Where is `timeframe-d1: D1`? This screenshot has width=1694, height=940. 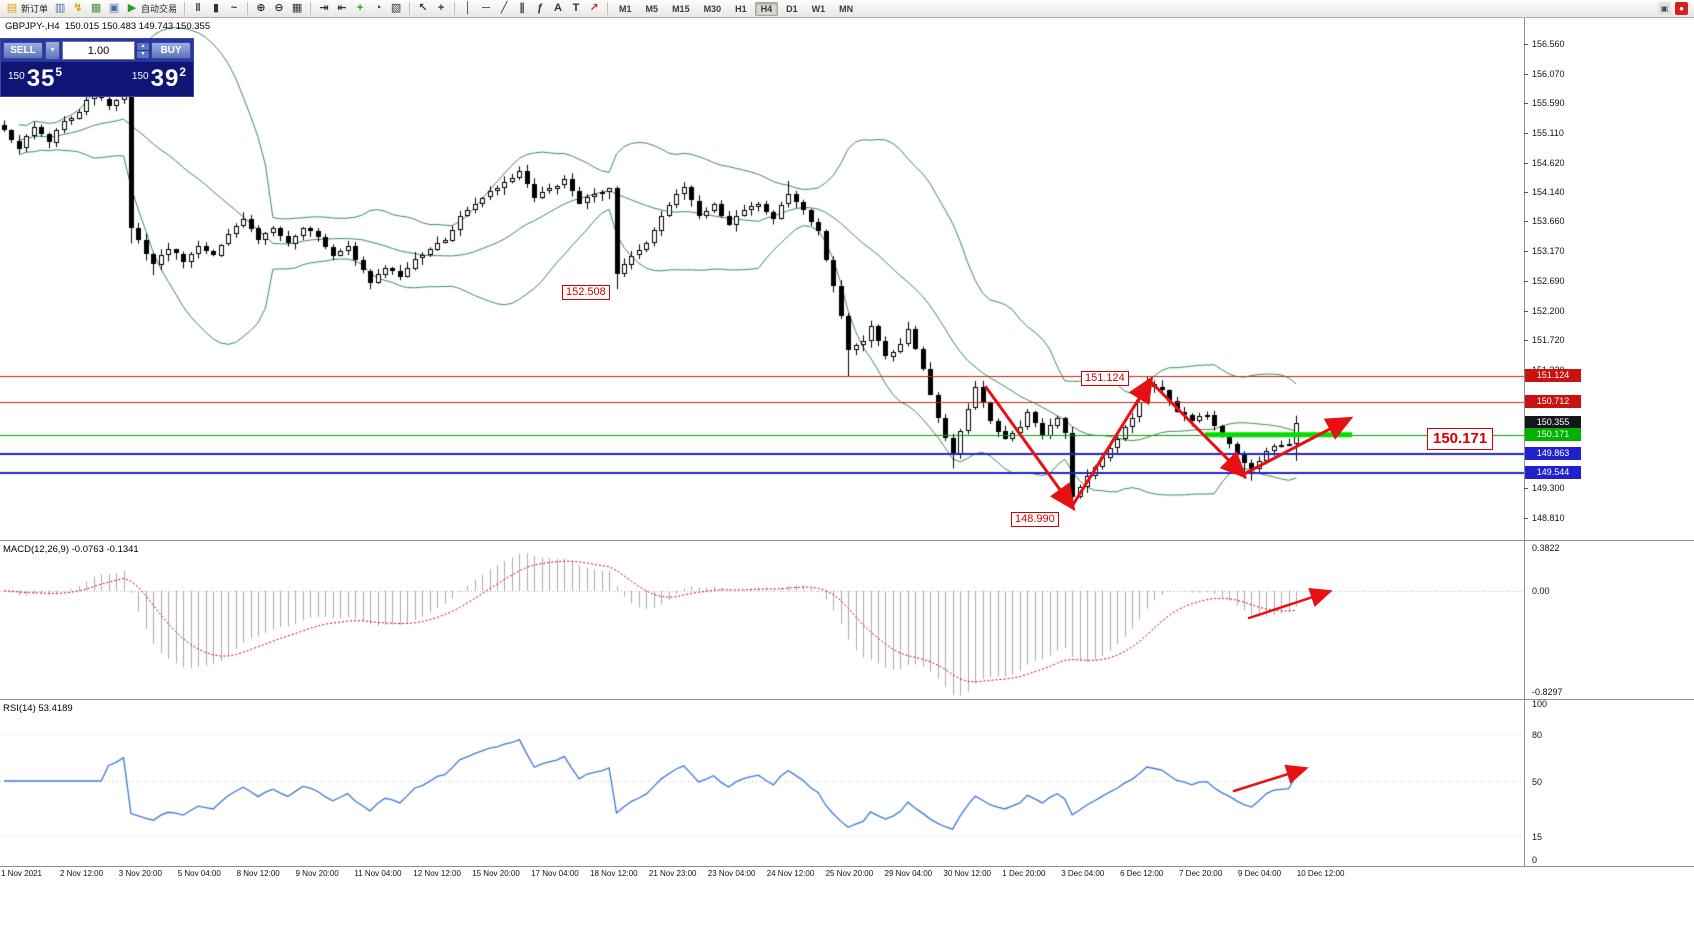 timeframe-d1: D1 is located at coordinates (792, 8).